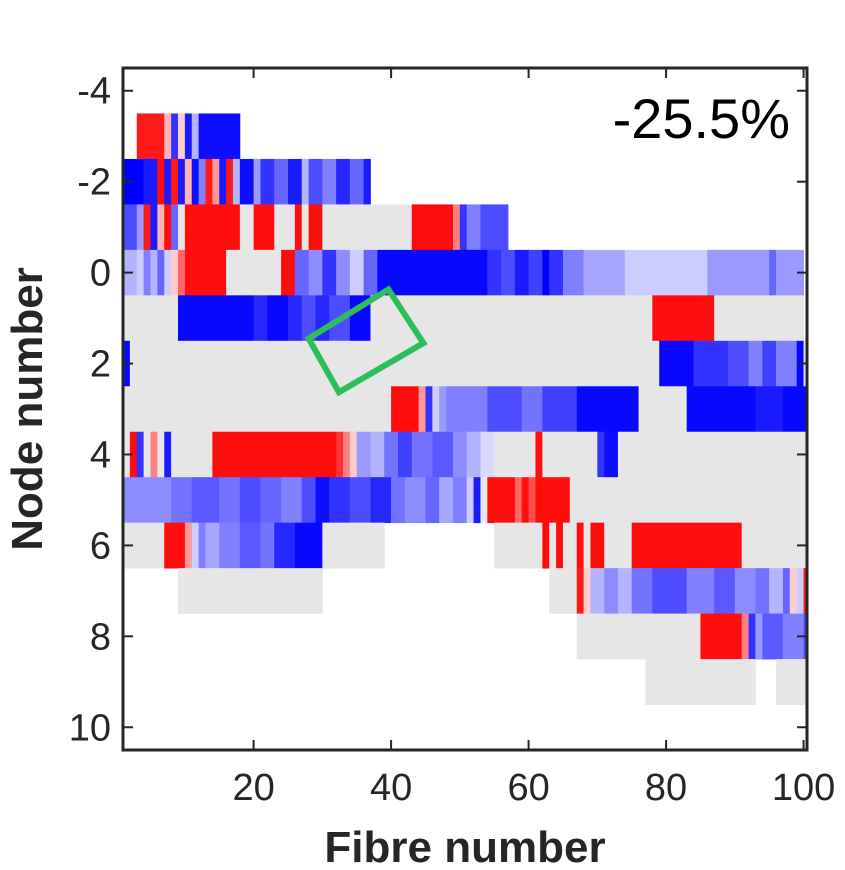 The width and height of the screenshot is (845, 870). I want to click on x-tick-label: 100, so click(803, 788).